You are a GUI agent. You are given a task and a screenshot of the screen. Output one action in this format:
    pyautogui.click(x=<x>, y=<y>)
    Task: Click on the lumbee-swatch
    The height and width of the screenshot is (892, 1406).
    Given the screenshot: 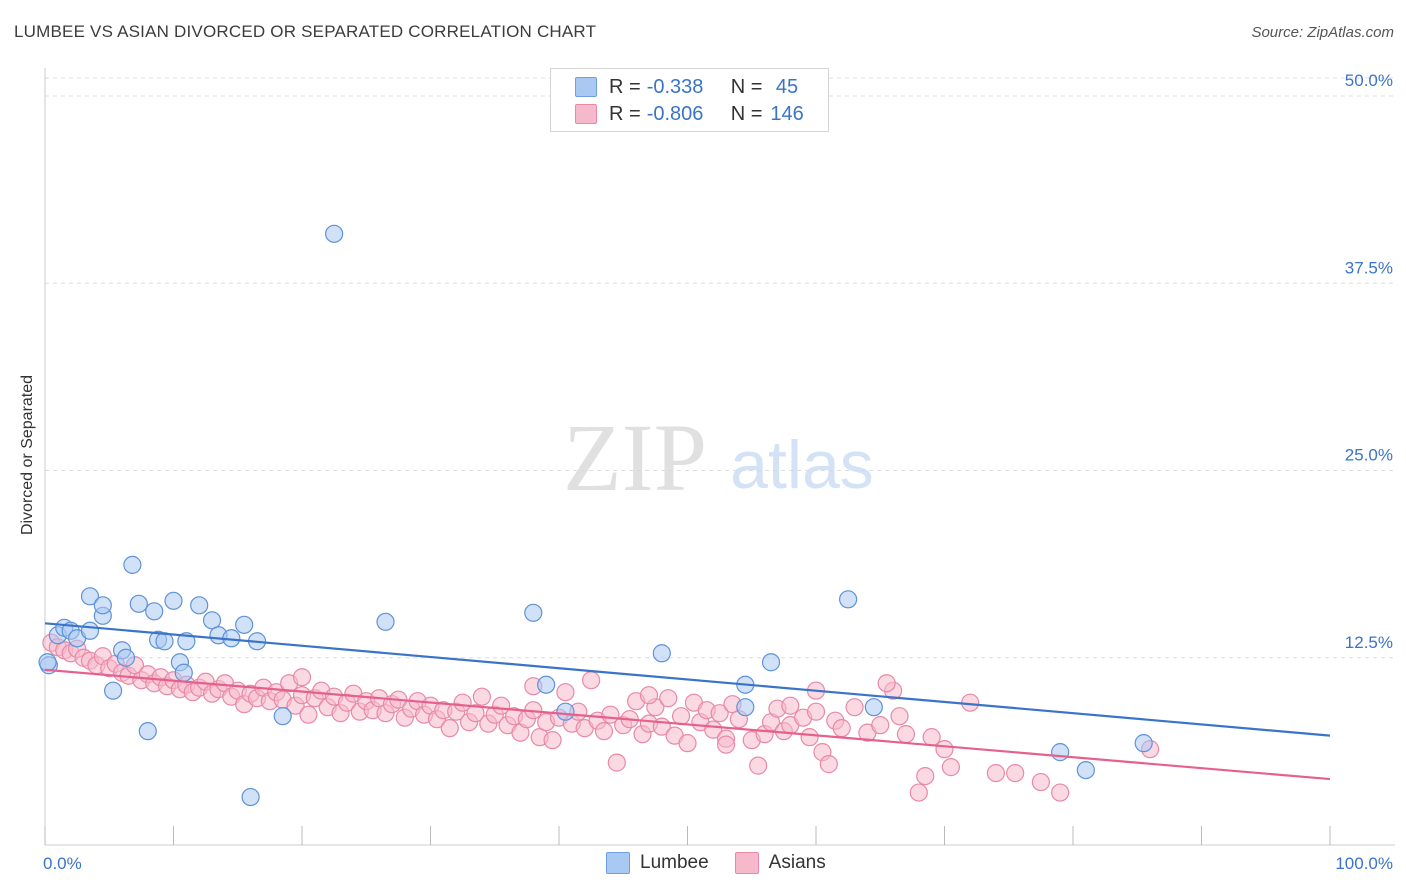 What is the action you would take?
    pyautogui.click(x=618, y=863)
    